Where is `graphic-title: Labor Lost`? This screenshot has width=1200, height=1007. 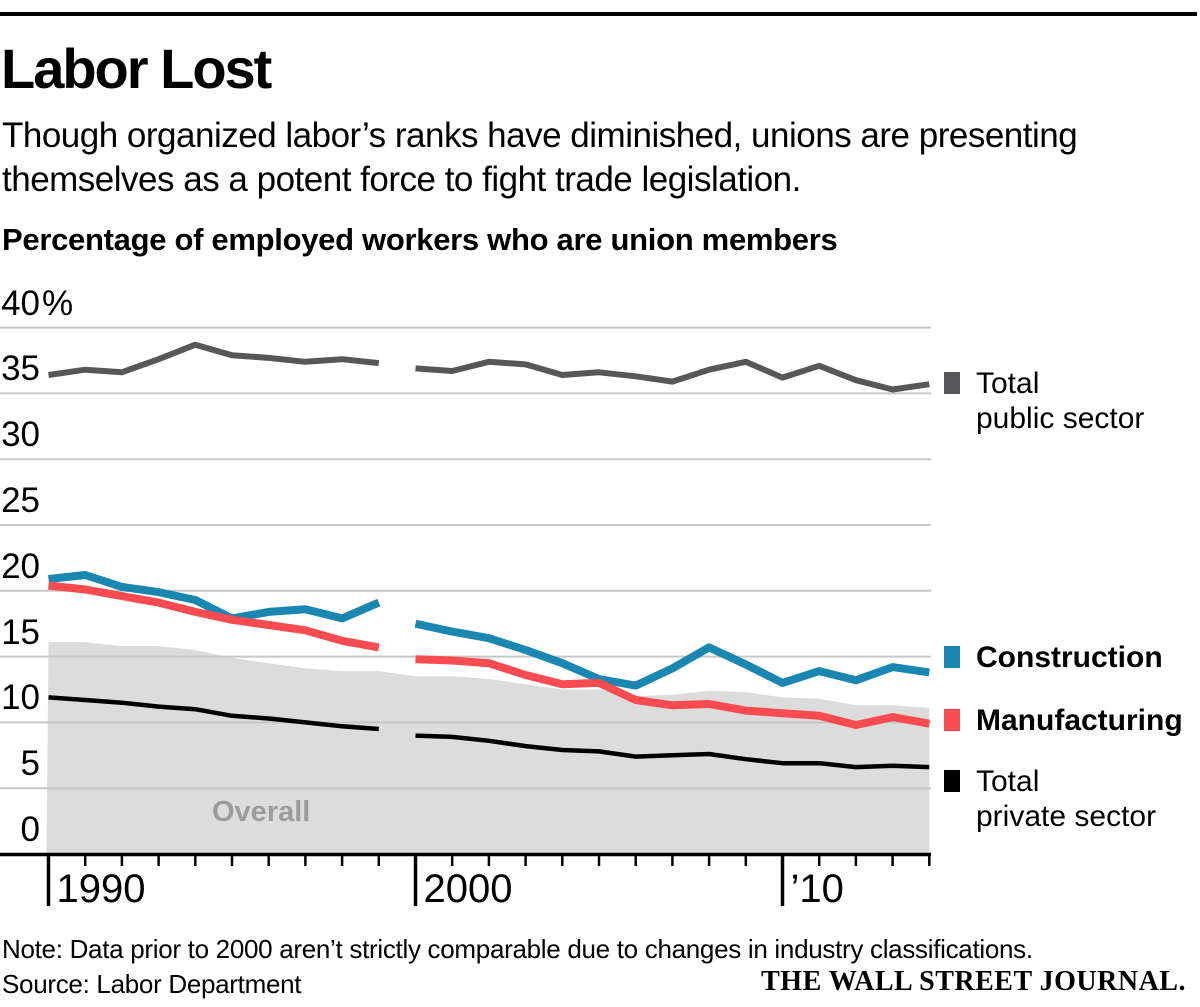 graphic-title: Labor Lost is located at coordinates (136, 68).